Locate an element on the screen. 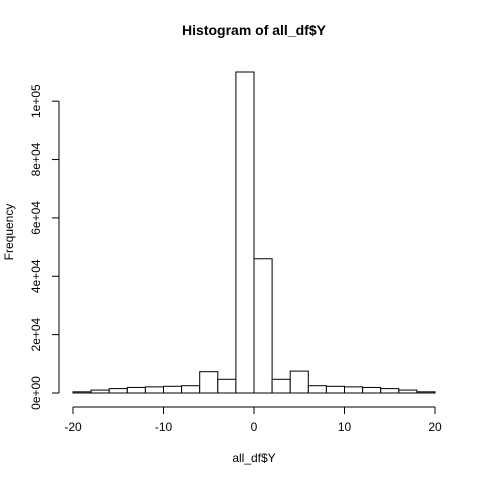 Image resolution: width=480 pixels, height=480 pixels. y-axis-label: Frequency is located at coordinates (9, 232).